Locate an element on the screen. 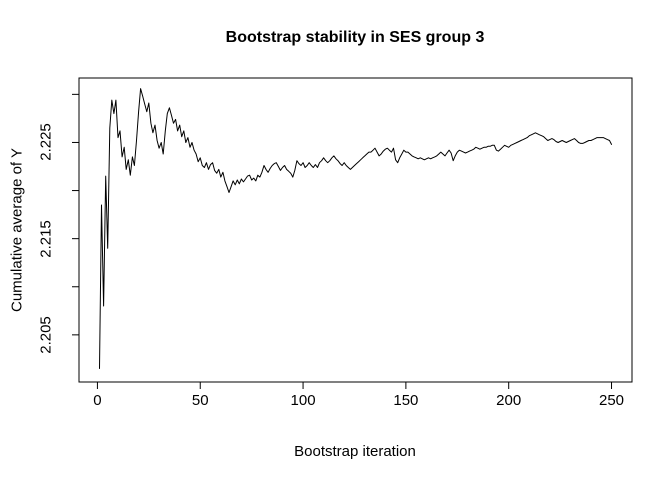 The image size is (672, 480). y-tick-label: 2.215 is located at coordinates (46, 238).